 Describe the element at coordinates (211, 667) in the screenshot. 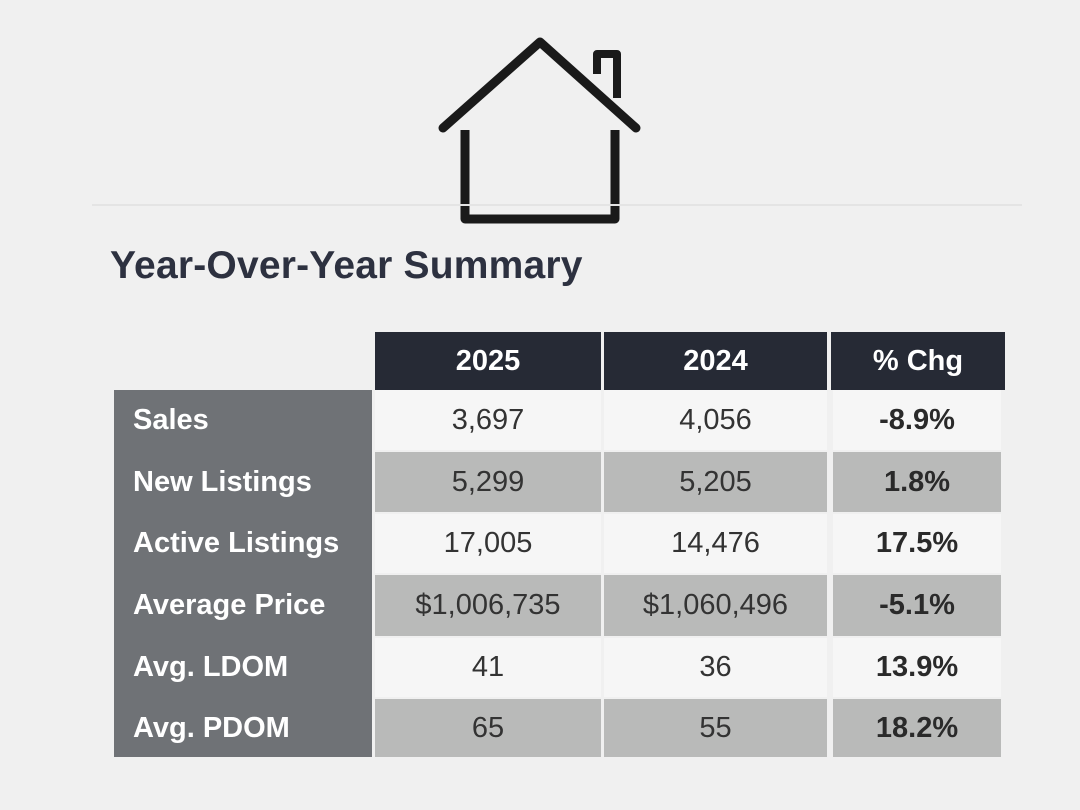

I see `row-label: Avg. LDOM` at that location.